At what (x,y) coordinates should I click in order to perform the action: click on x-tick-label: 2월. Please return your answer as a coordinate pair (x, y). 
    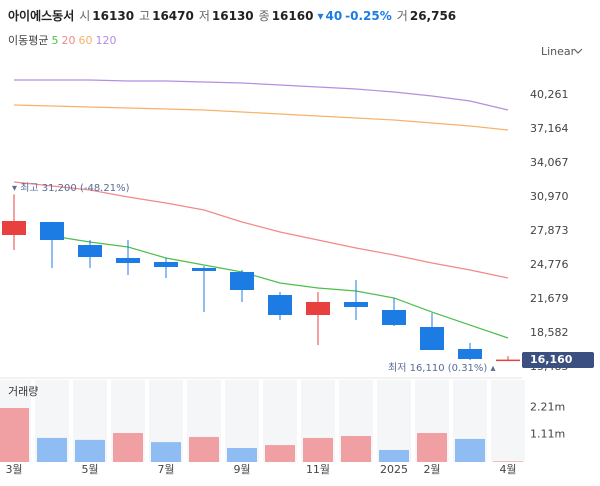
    Looking at the image, I should click on (431, 469).